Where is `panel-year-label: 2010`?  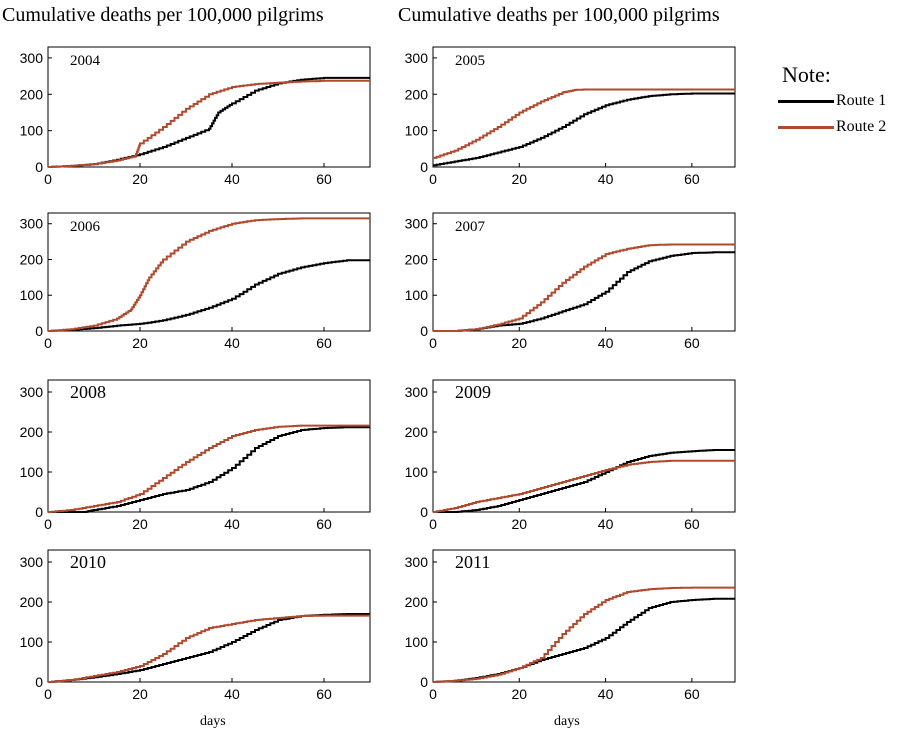 panel-year-label: 2010 is located at coordinates (88, 562).